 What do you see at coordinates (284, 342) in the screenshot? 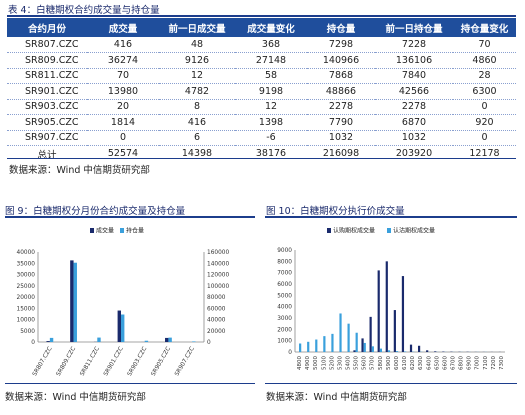
I see `y-tick-label: 1000` at bounding box center [284, 342].